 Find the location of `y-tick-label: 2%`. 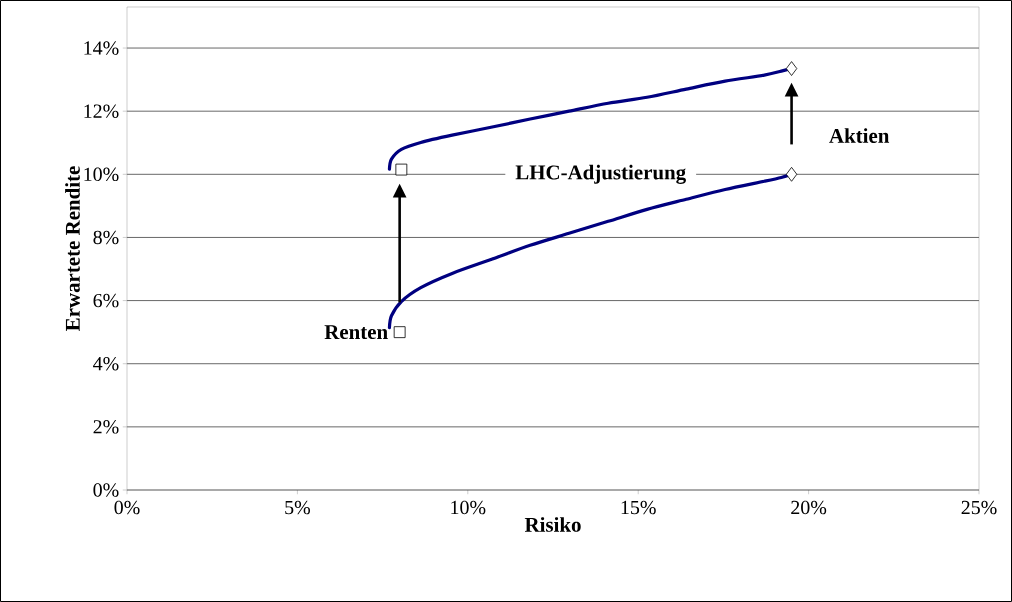

y-tick-label: 2% is located at coordinates (106, 427).